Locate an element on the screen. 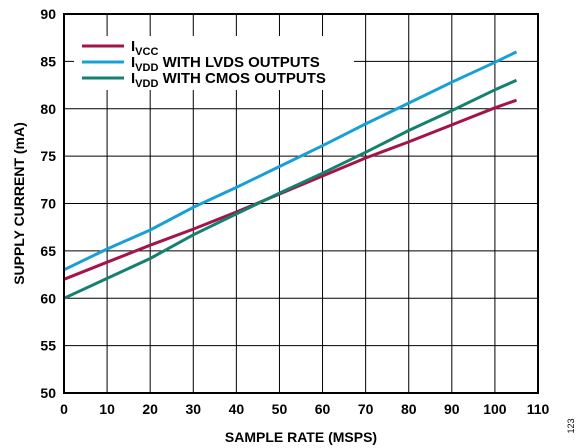  legend-label-1: IVDD WITH LVDS OUTPUTS is located at coordinates (225, 64).